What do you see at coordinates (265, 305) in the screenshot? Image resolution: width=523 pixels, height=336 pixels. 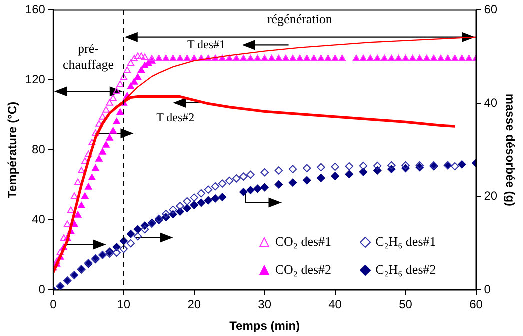 I see `x-tick-label: 30` at bounding box center [265, 305].